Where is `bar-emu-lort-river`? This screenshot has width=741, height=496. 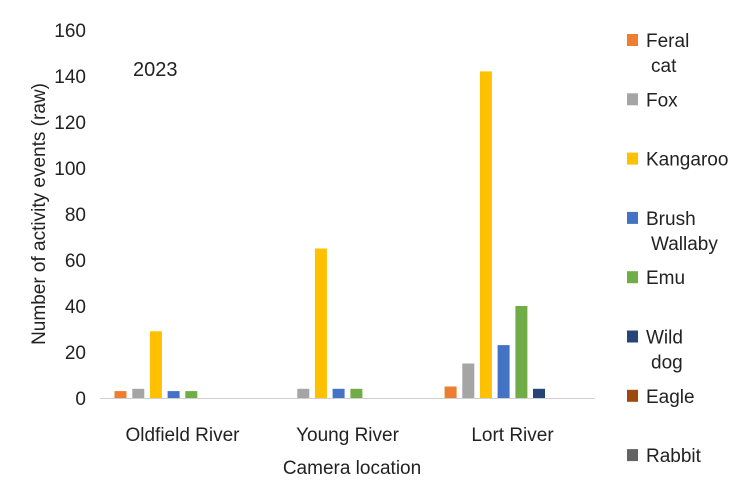 bar-emu-lort-river is located at coordinates (521, 352).